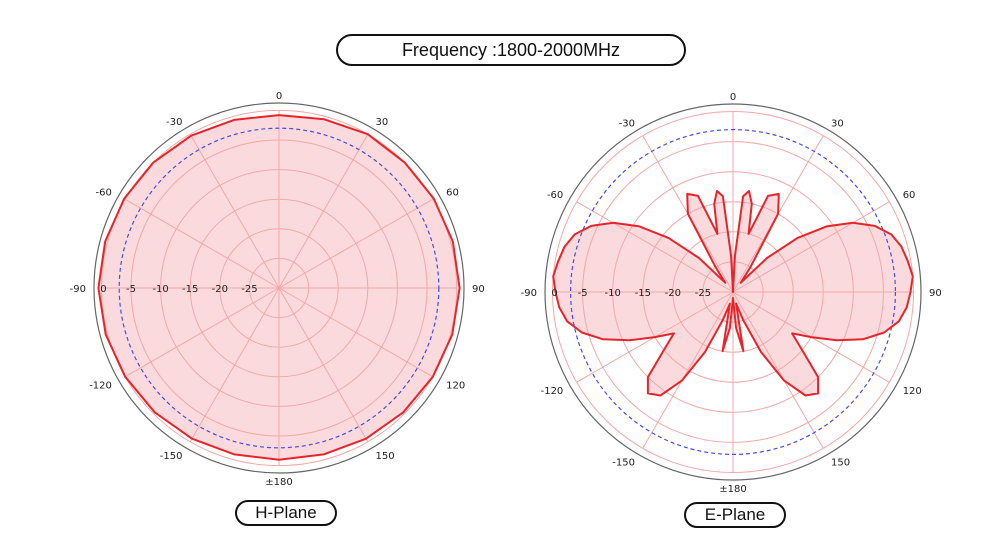  Describe the element at coordinates (286, 513) in the screenshot. I see `h-plane-title: H-Plane` at that location.